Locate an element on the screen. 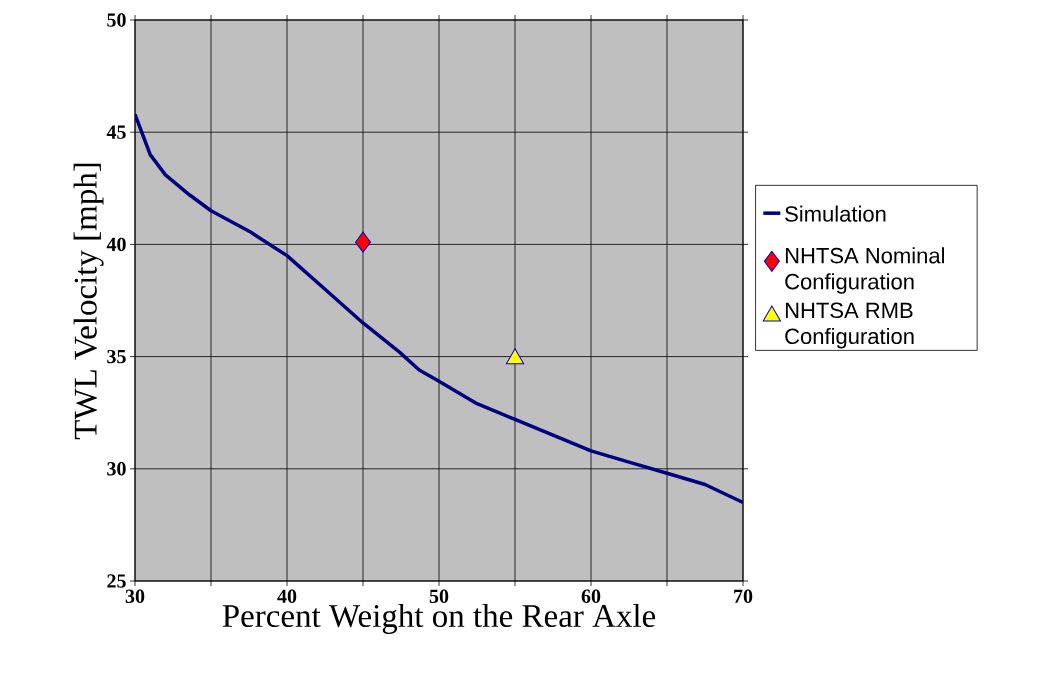 This screenshot has width=1062, height=677. y-tick-label: 25 is located at coordinates (116, 581).